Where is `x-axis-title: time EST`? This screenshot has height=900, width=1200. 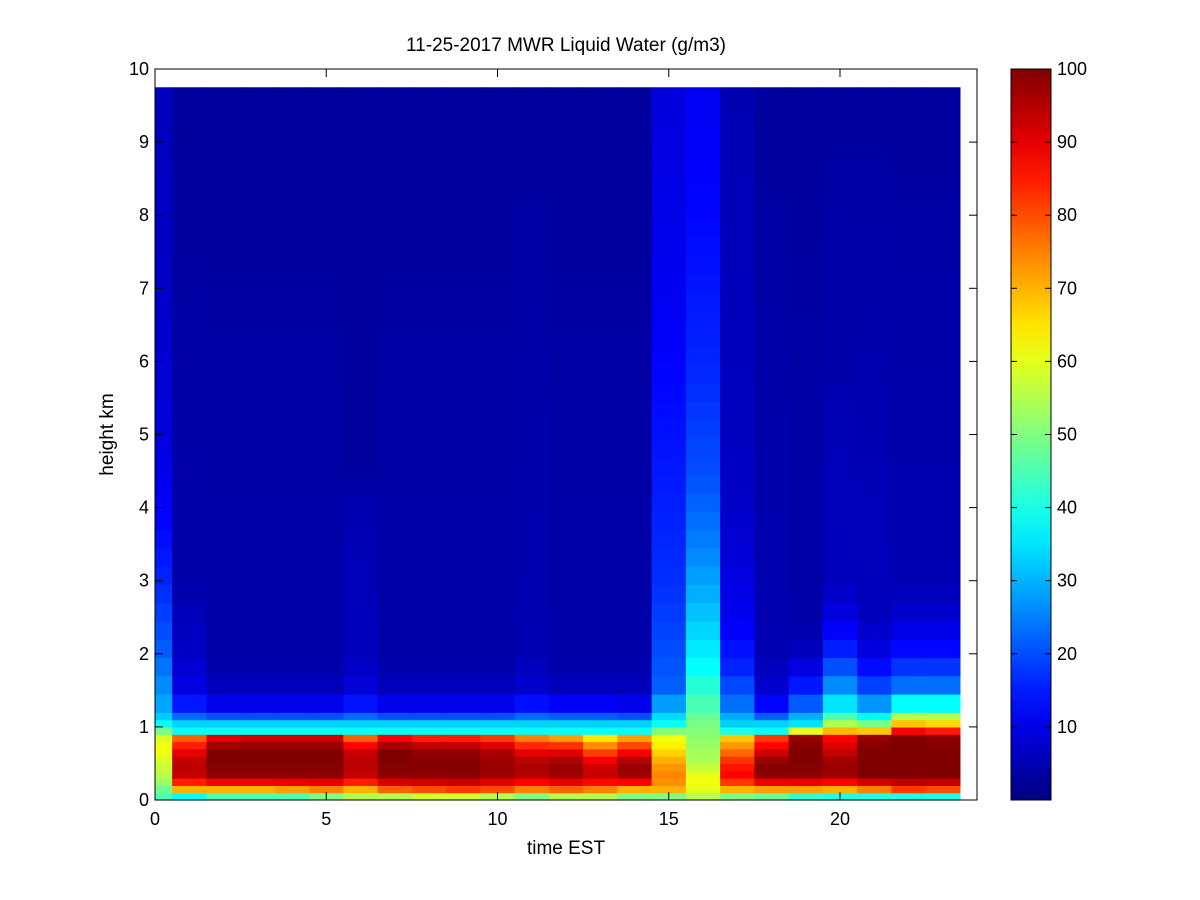
x-axis-title: time EST is located at coordinates (566, 848).